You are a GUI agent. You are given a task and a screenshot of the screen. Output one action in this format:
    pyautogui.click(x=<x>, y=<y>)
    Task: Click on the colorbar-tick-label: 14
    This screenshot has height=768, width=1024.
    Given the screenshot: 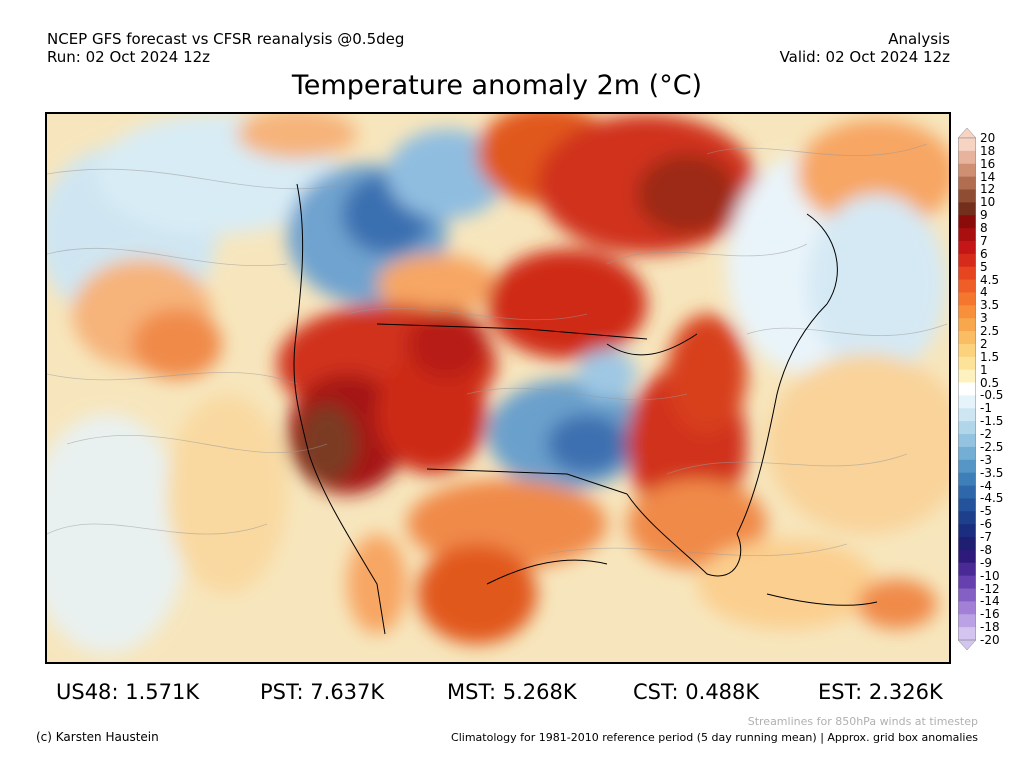 What is the action you would take?
    pyautogui.click(x=988, y=176)
    